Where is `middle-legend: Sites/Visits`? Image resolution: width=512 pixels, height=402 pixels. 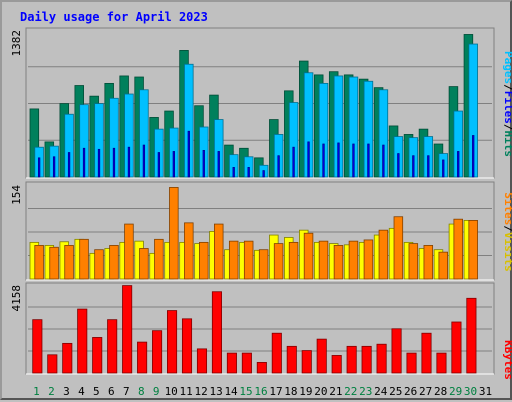 middle-legend: Sites/Visits is located at coordinates (507, 232).